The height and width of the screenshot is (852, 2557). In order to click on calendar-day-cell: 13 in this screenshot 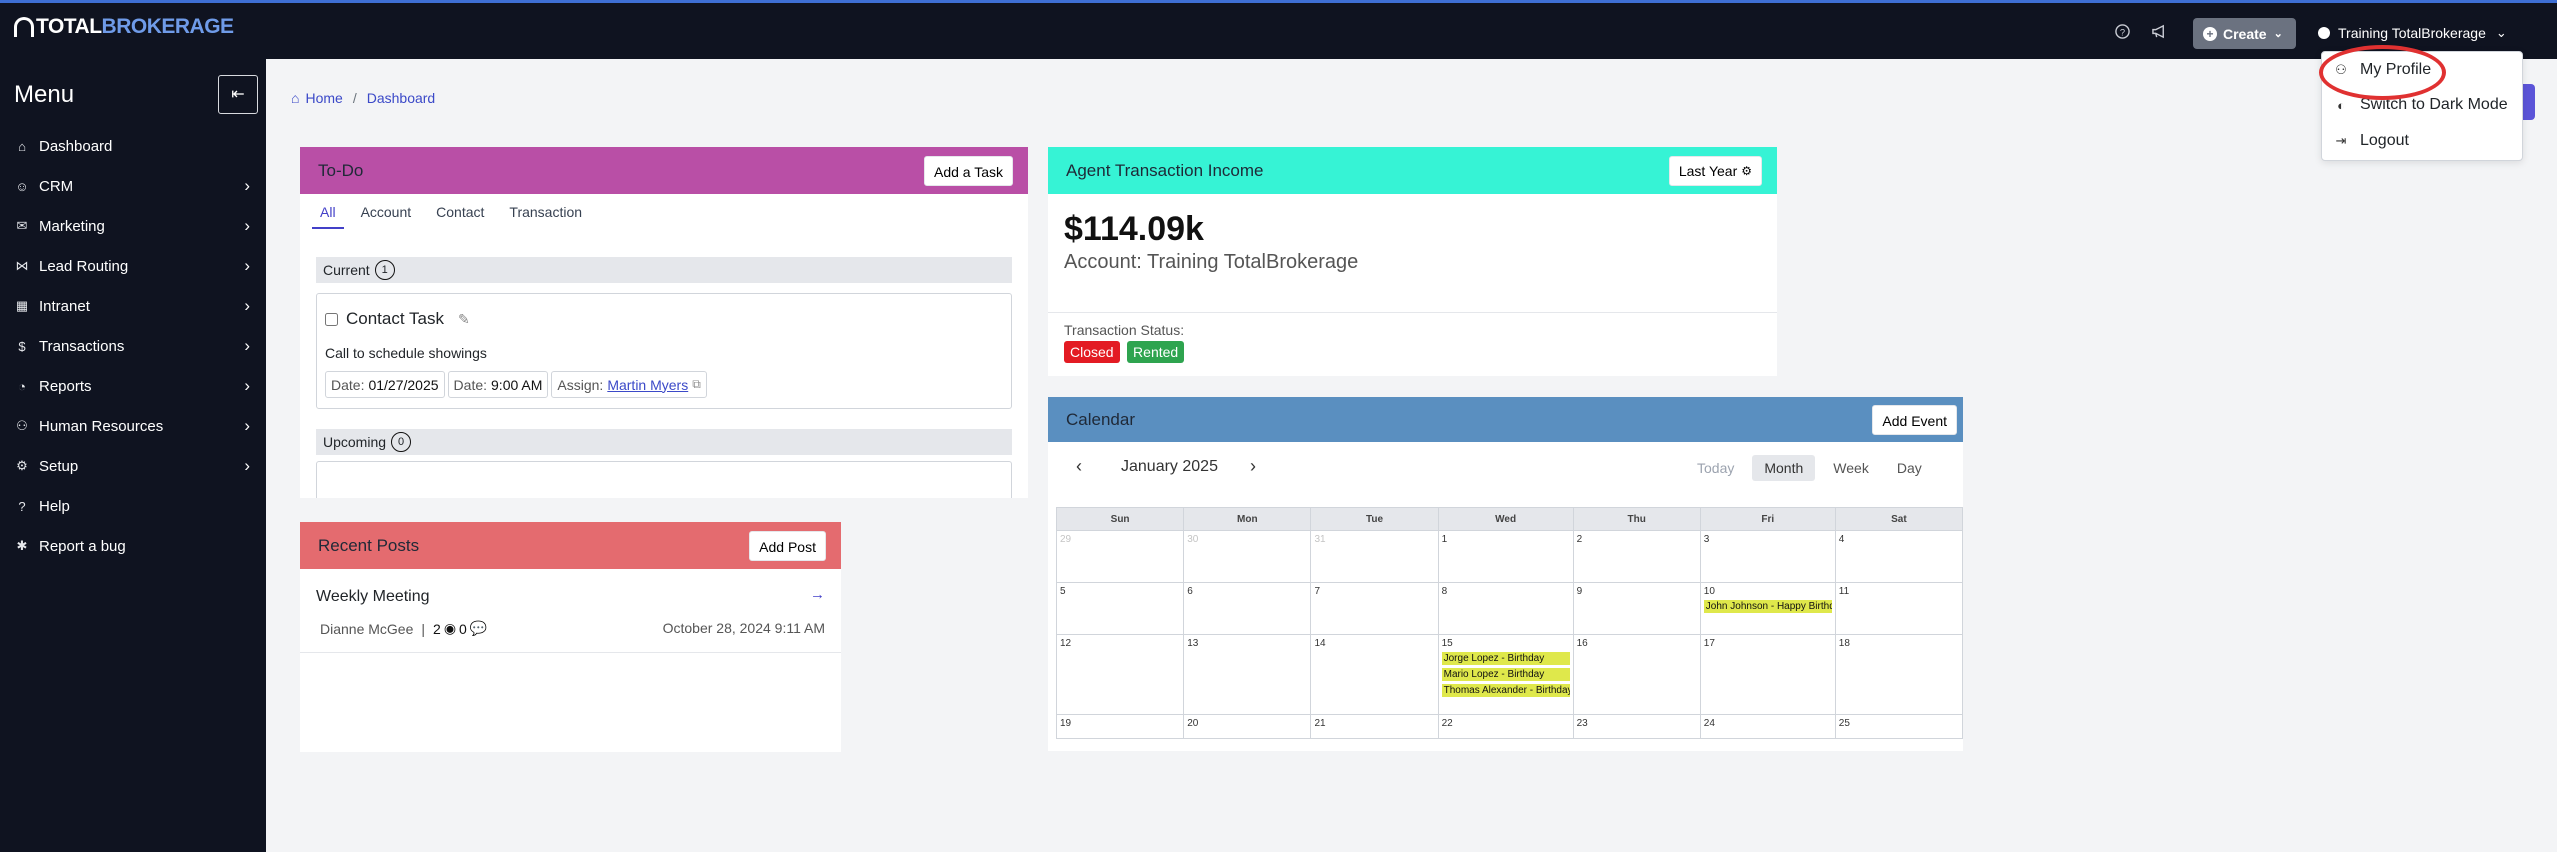, I will do `click(1247, 674)`.